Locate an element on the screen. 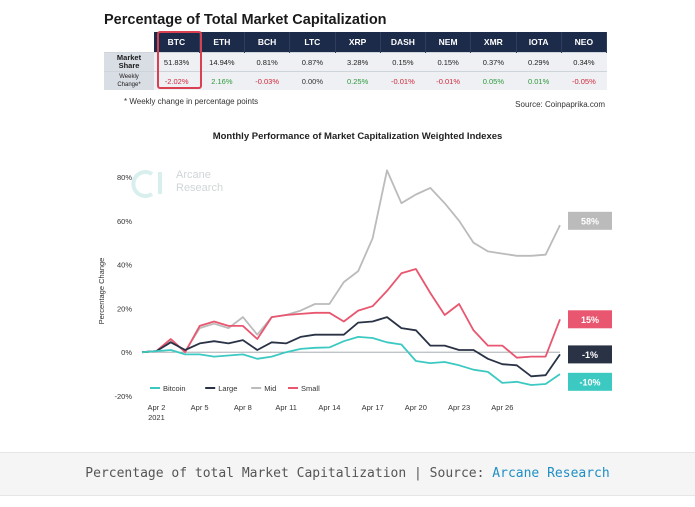  end-label-text: -10% is located at coordinates (589, 382).